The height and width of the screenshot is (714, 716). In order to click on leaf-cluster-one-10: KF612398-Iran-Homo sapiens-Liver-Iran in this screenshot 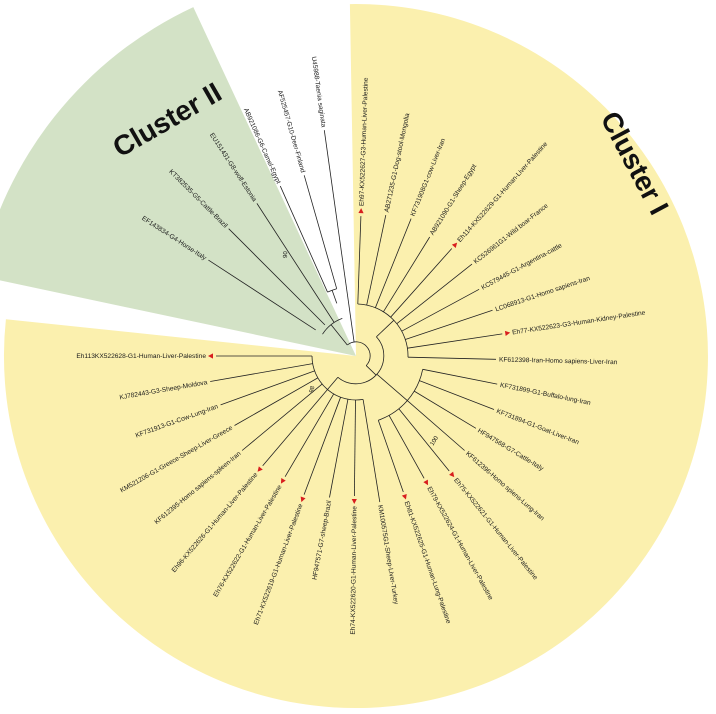, I will do `click(558, 362)`.